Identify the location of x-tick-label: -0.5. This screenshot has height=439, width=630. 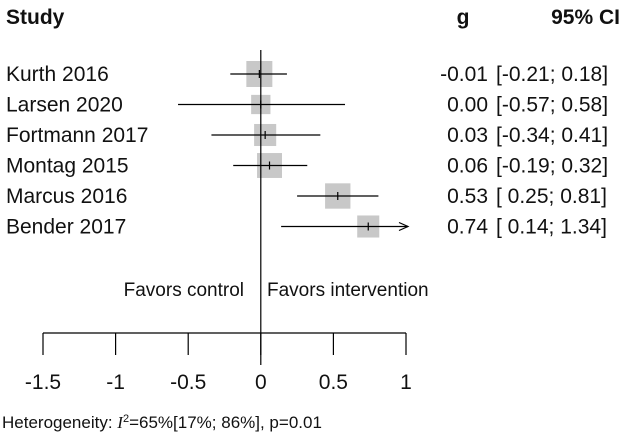
(188, 382).